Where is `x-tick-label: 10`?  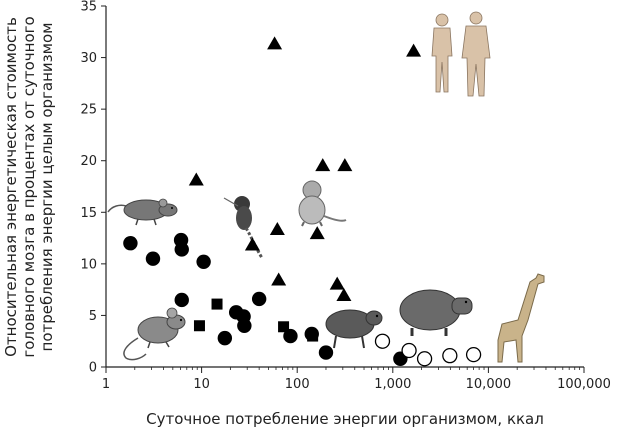
x-tick-label: 10 is located at coordinates (201, 384).